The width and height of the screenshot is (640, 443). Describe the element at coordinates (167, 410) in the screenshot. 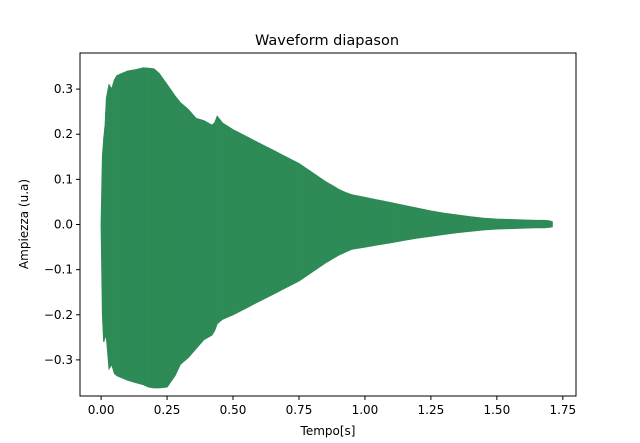

I see `x-tick-label: 0.25` at that location.